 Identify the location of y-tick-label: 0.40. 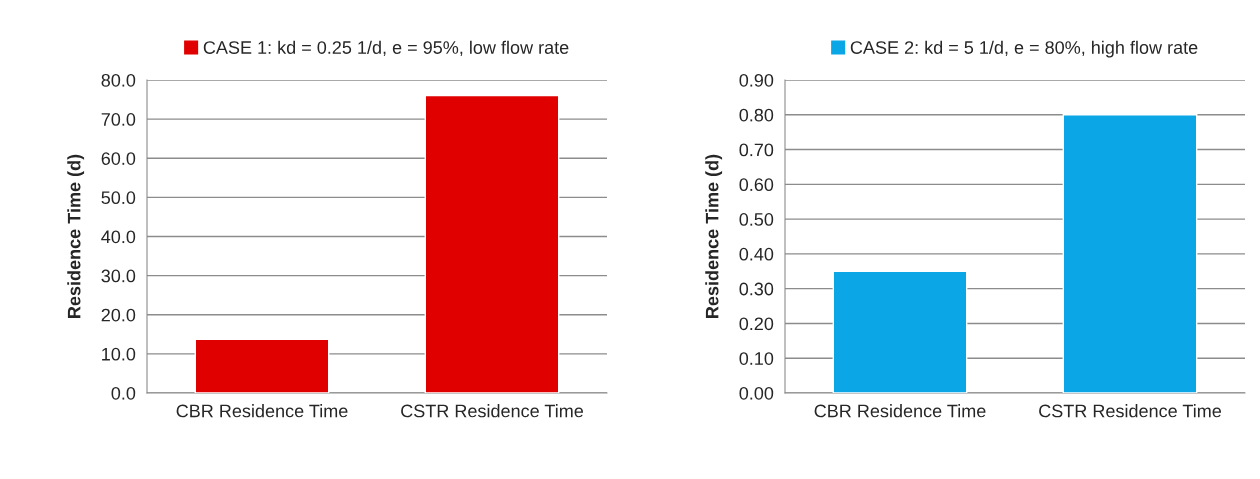
(756, 254).